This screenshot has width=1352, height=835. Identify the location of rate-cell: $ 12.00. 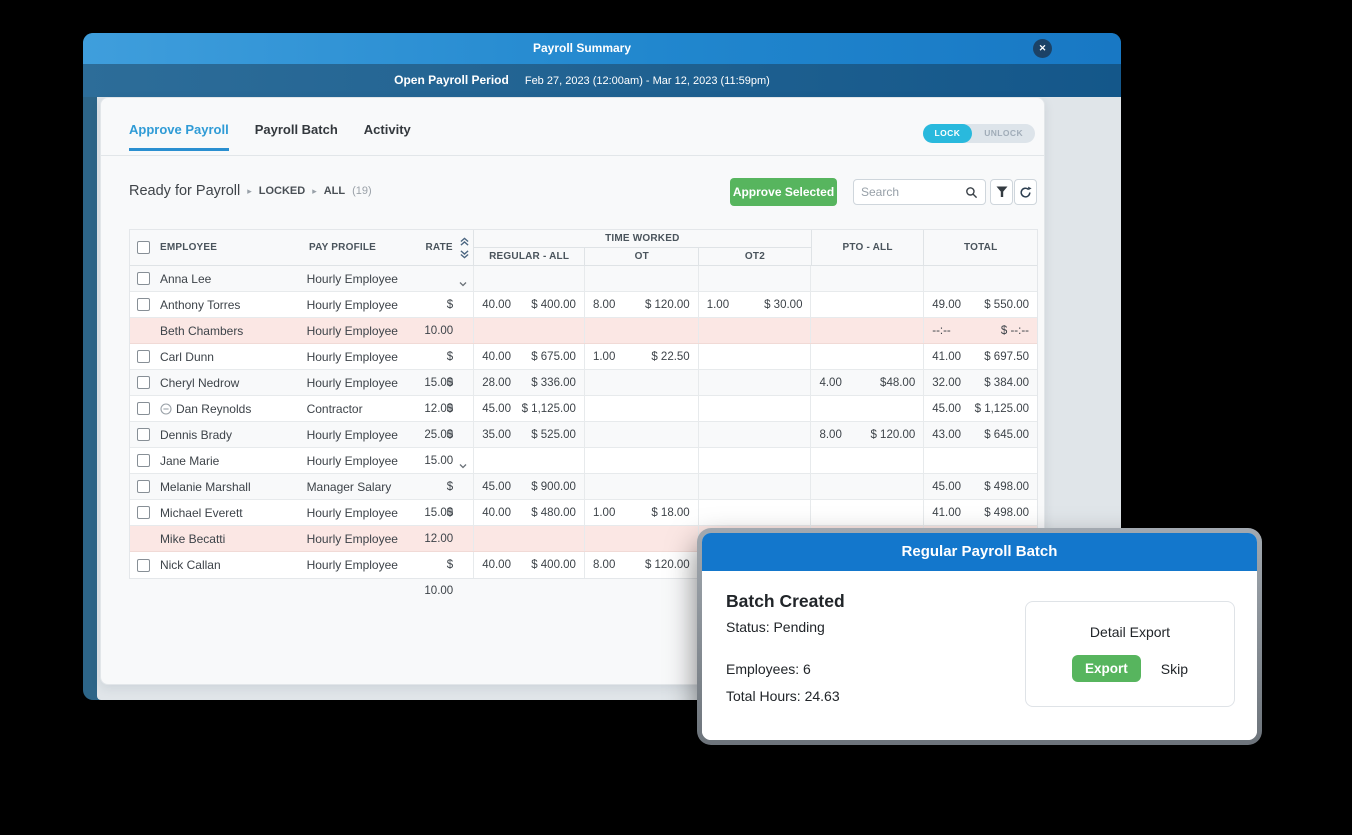
(439, 396).